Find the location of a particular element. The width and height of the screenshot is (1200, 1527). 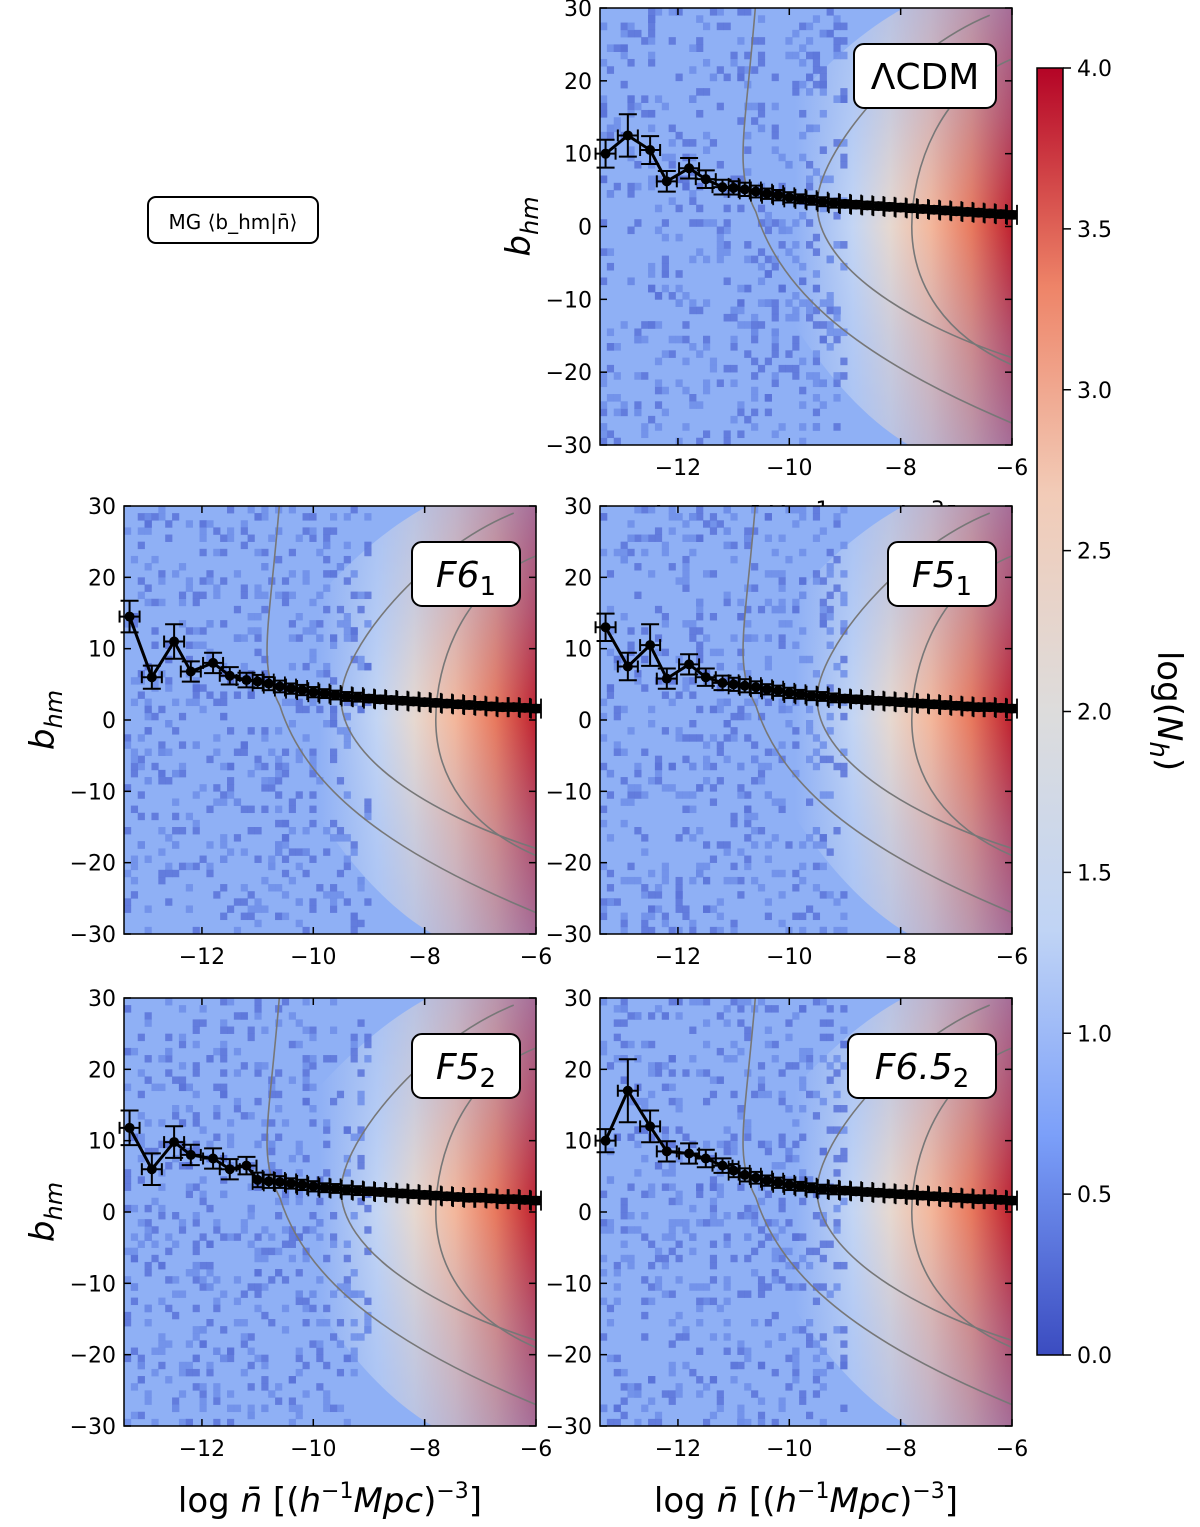

contour-outer is located at coordinates (877, 1202).